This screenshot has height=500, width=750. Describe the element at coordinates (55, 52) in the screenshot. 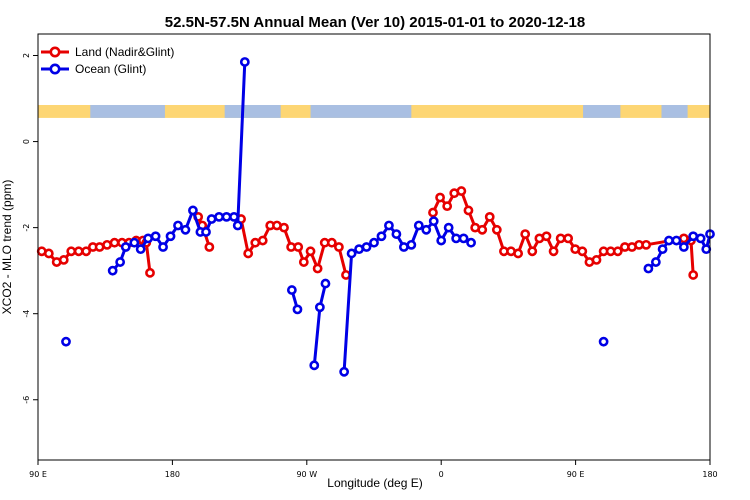

I see `legend-marker-land` at that location.